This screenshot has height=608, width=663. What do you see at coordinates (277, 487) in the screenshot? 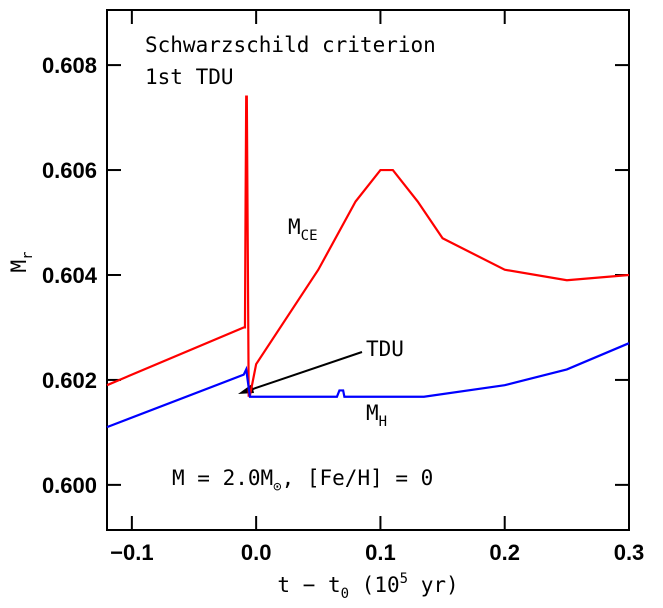
I see `text-part: ⊙` at bounding box center [277, 487].